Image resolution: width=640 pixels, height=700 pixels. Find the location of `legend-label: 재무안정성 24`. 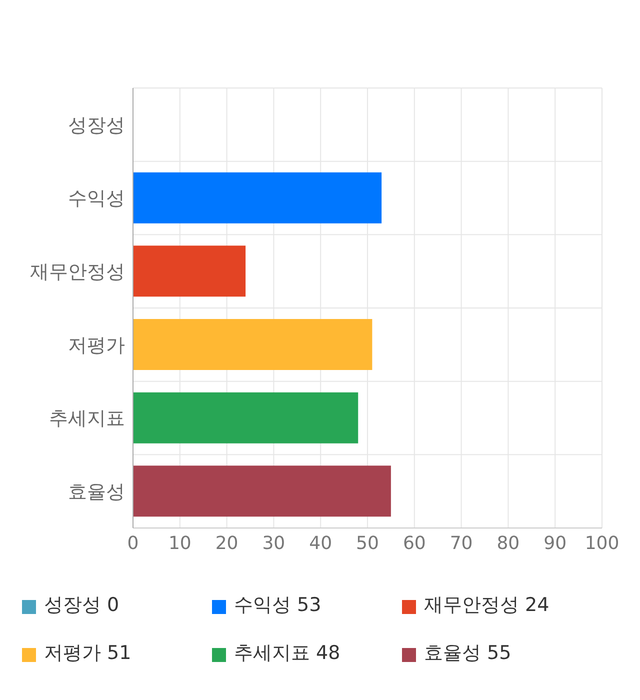

legend-label: 재무안정성 24 is located at coordinates (487, 605).